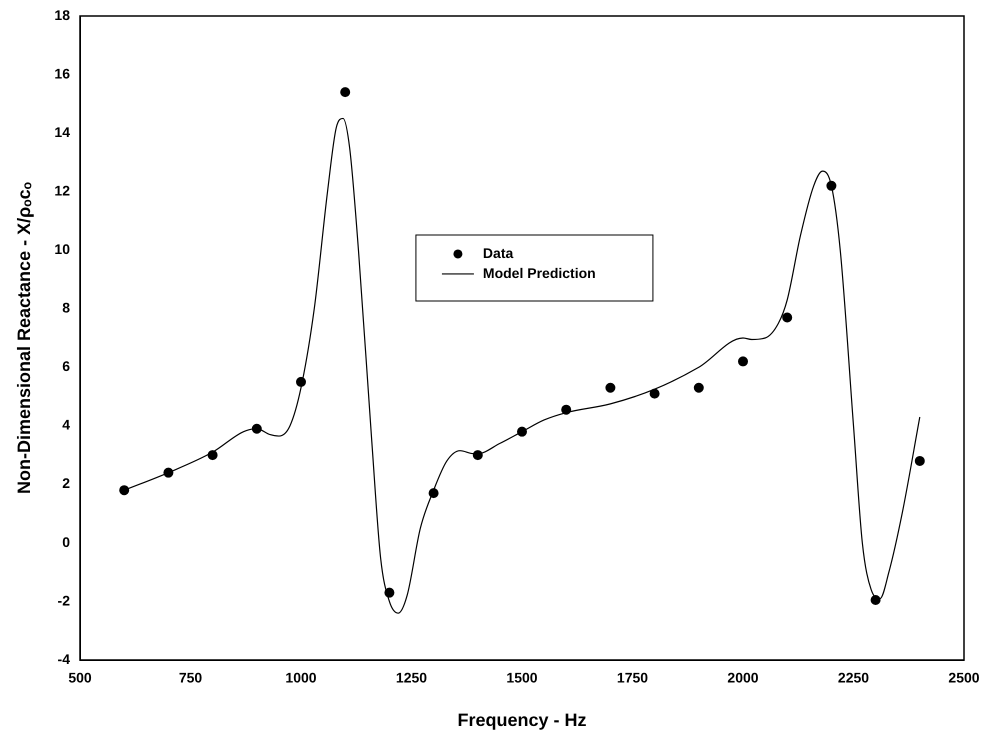 The width and height of the screenshot is (987, 738). What do you see at coordinates (190, 677) in the screenshot?
I see `x-tick-label: 750` at bounding box center [190, 677].